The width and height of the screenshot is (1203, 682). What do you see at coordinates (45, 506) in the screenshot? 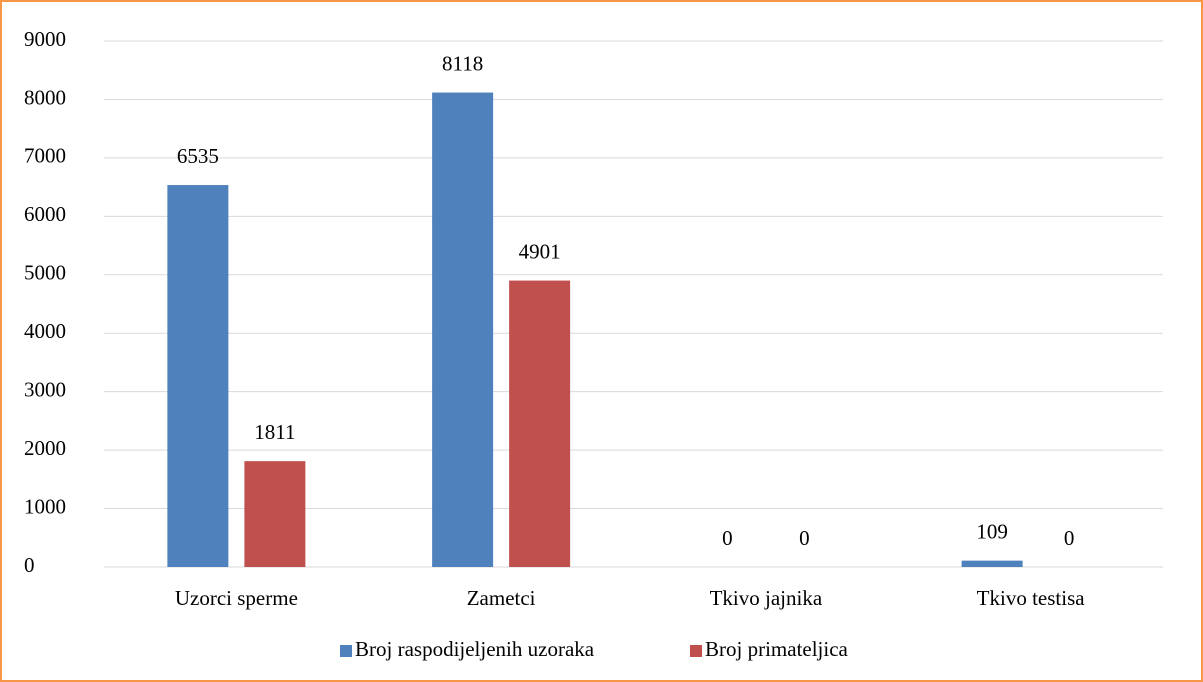
I see `y-tick-label: 1000` at bounding box center [45, 506].